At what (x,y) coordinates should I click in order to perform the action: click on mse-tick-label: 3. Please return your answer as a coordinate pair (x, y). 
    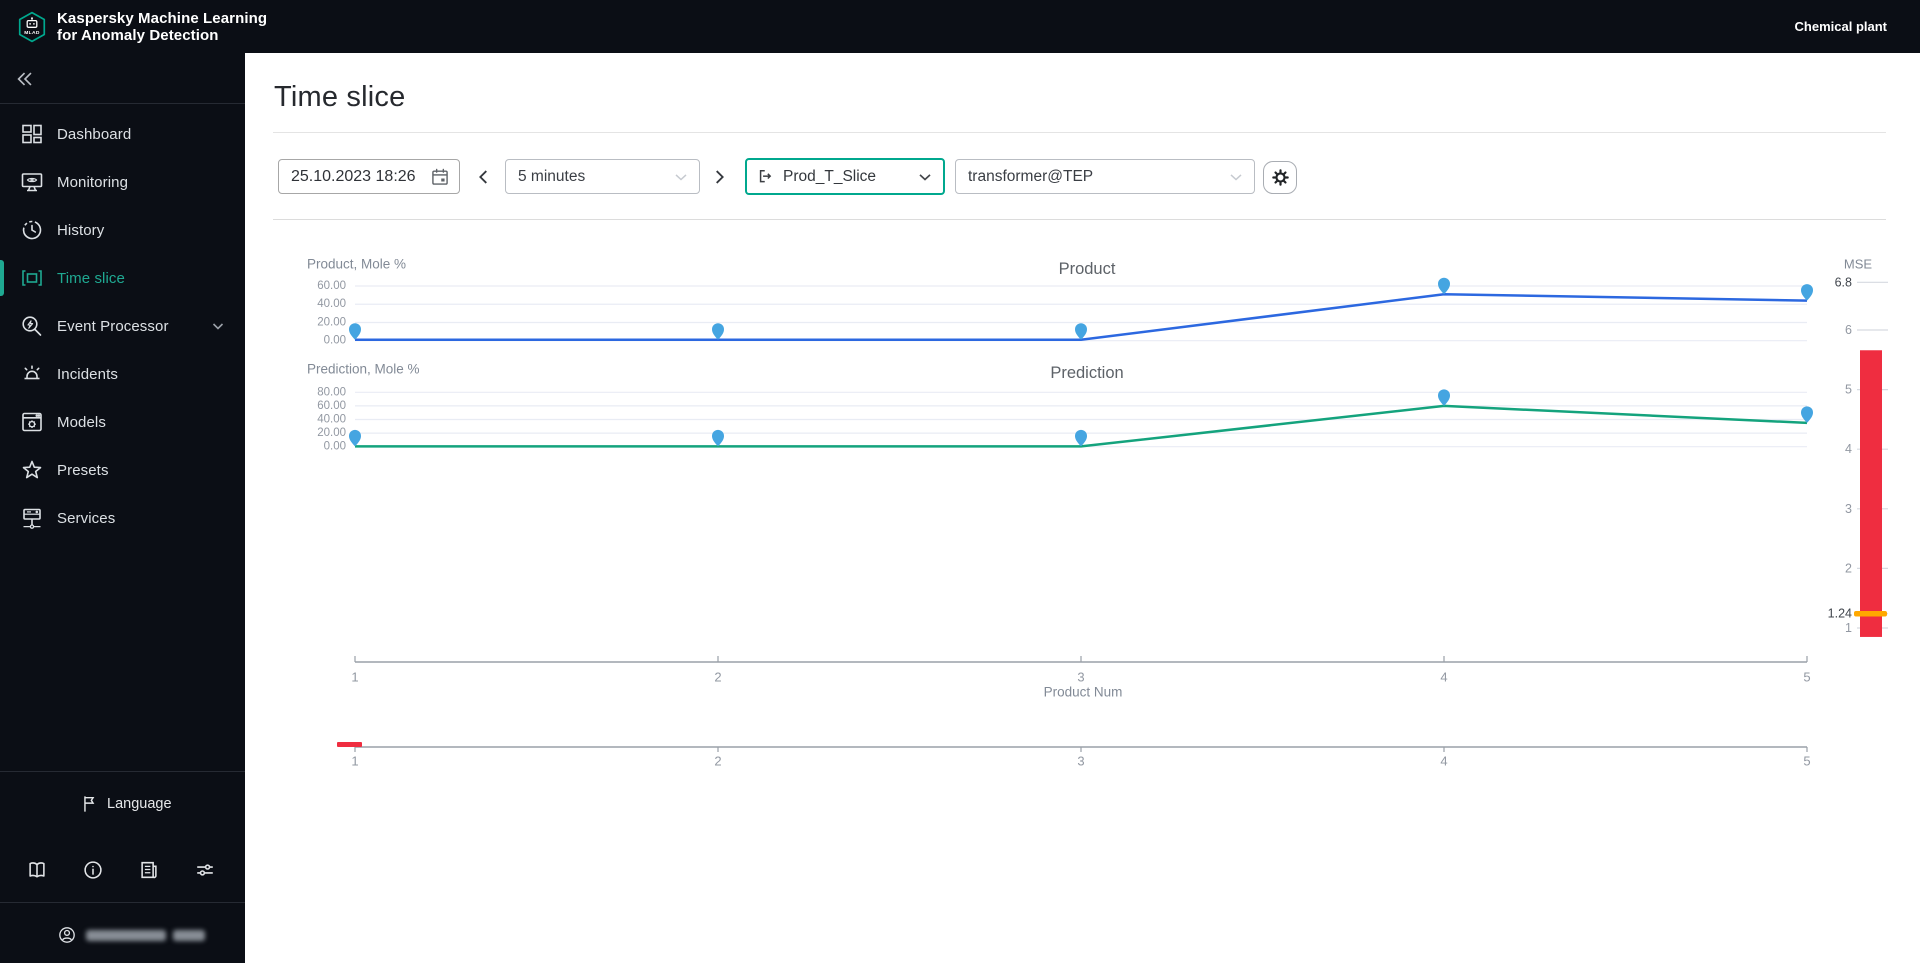
    Looking at the image, I should click on (1848, 509).